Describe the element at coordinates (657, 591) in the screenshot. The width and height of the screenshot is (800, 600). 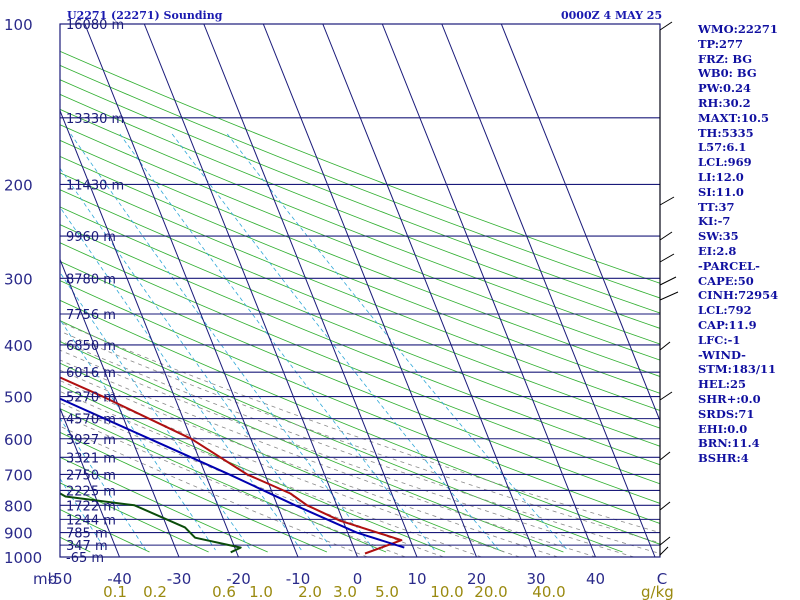
I see `mixing-ratio-unit: g/kg` at that location.